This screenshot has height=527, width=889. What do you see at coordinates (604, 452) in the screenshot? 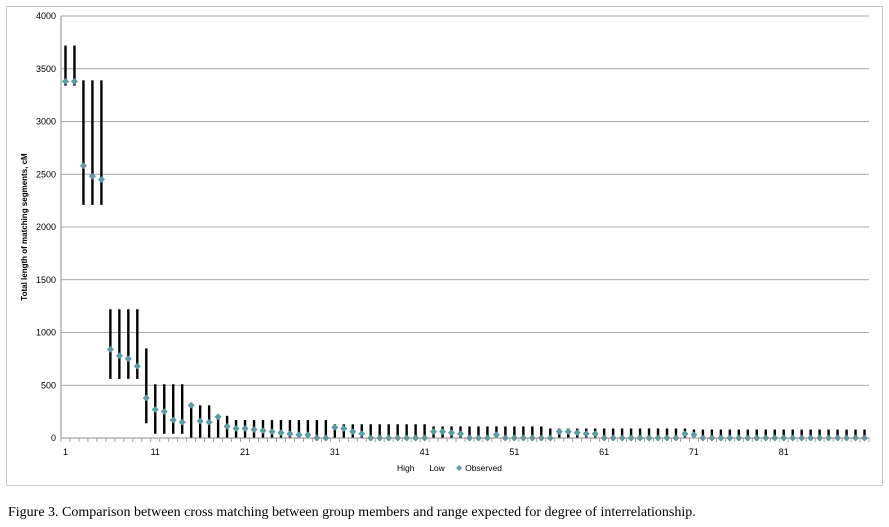
I see `x-tick-label: 61` at bounding box center [604, 452].